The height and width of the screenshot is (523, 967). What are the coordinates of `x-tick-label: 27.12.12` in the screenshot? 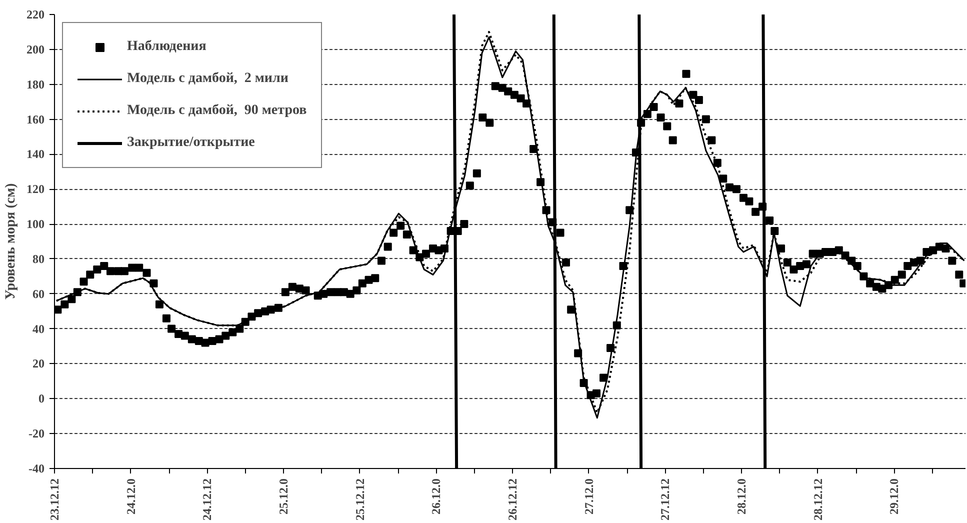 It's located at (665, 499).